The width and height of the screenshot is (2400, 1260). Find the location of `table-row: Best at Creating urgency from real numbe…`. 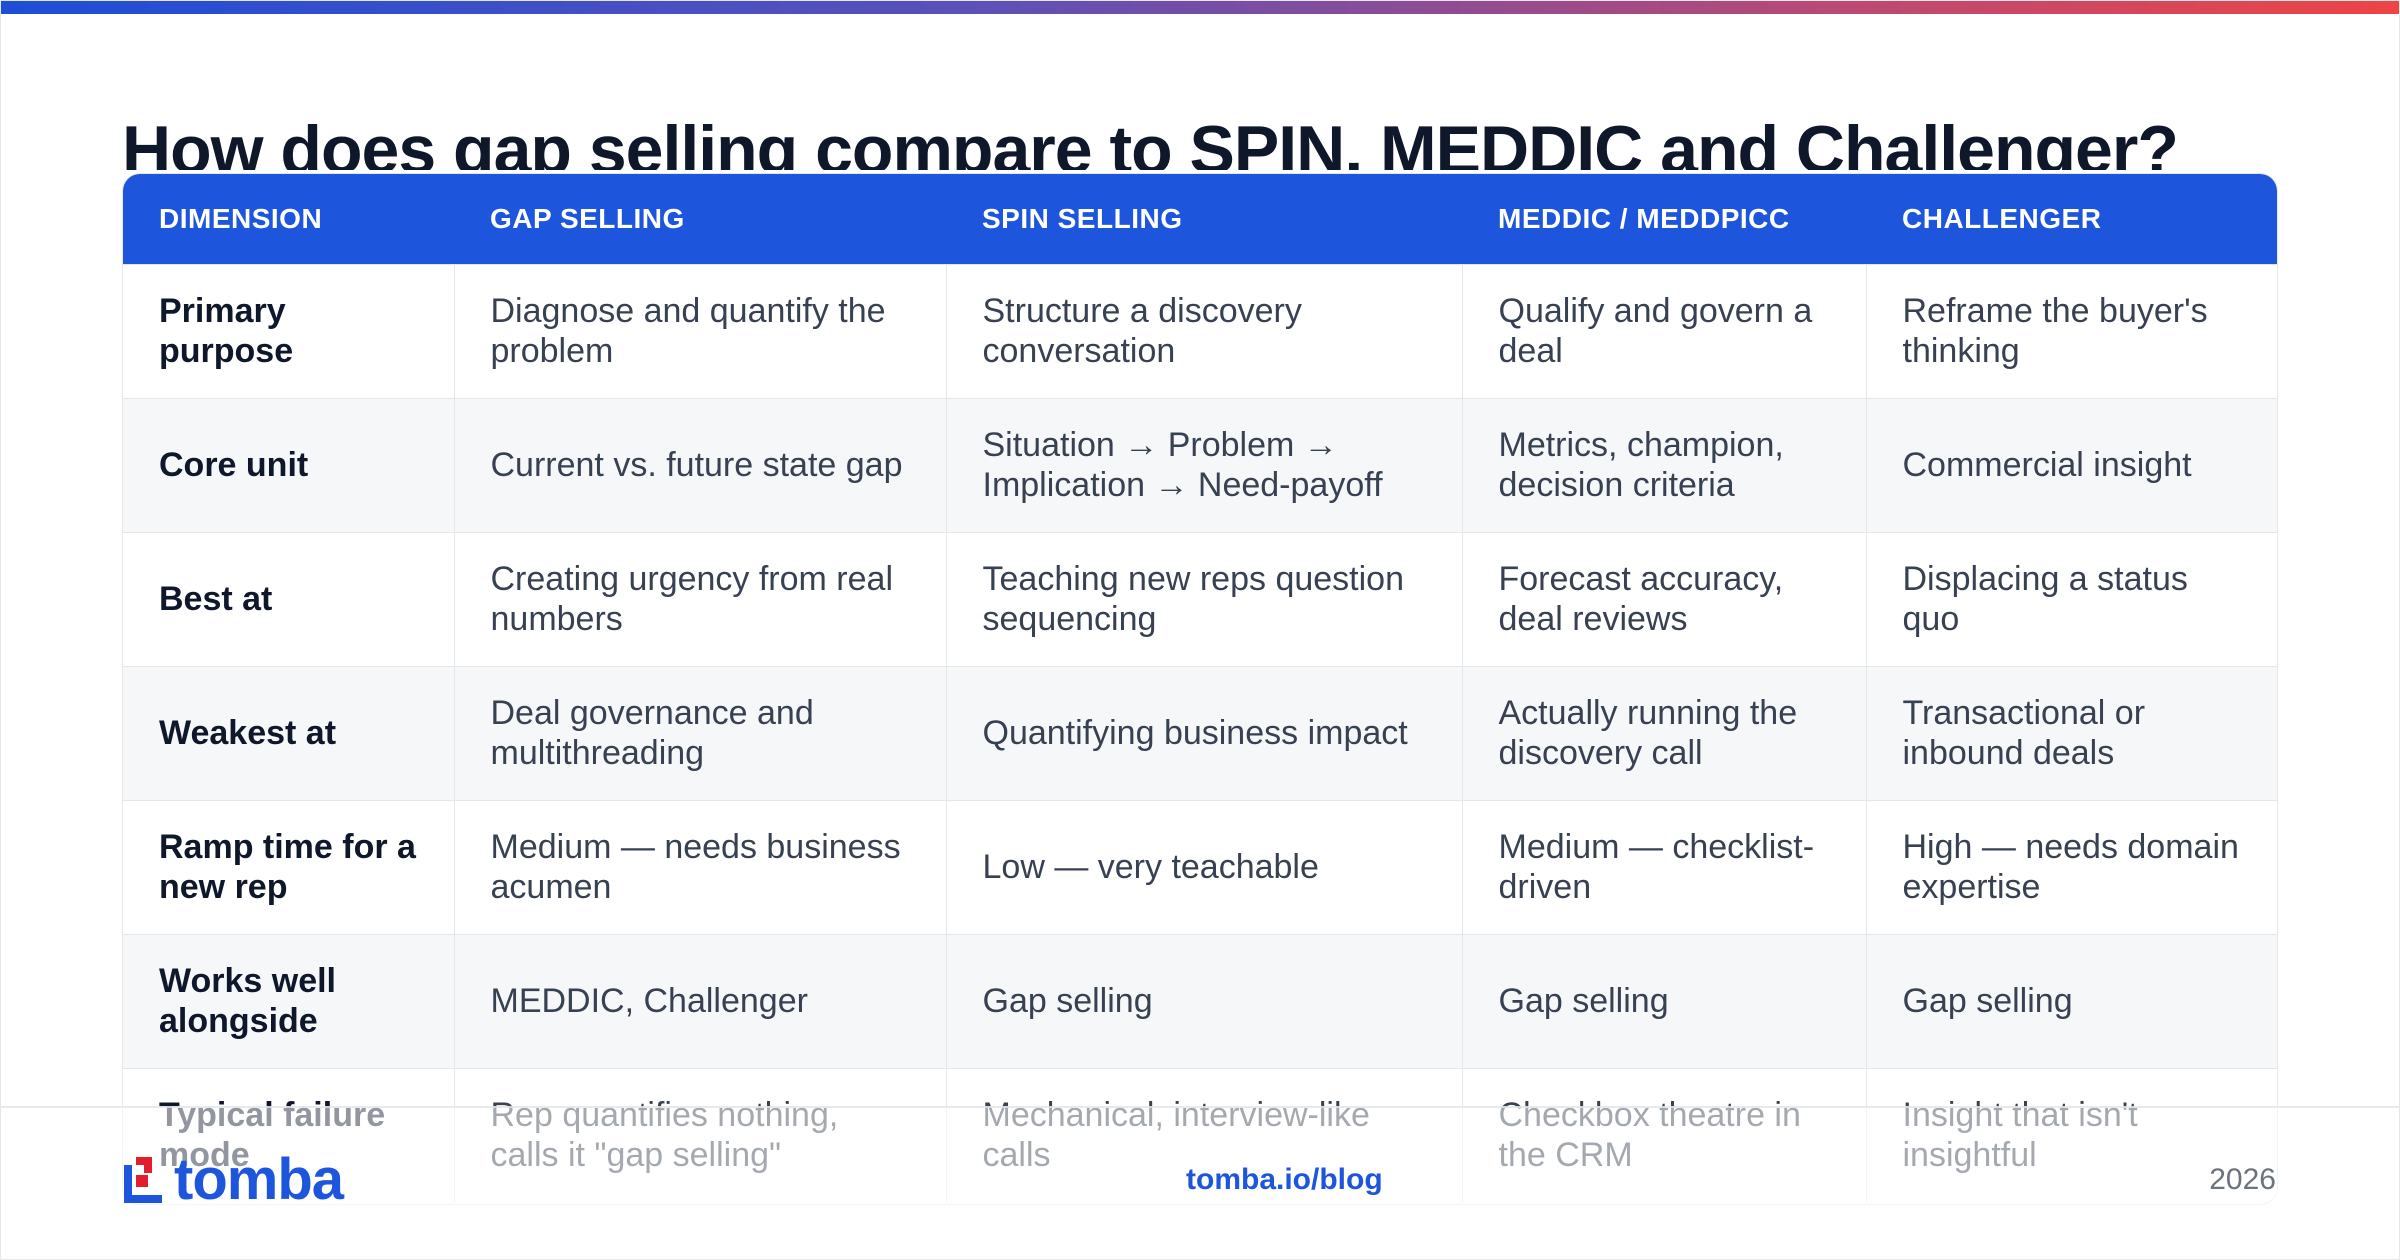

table-row: Best at Creating urgency from real numbe… is located at coordinates (1200, 598).